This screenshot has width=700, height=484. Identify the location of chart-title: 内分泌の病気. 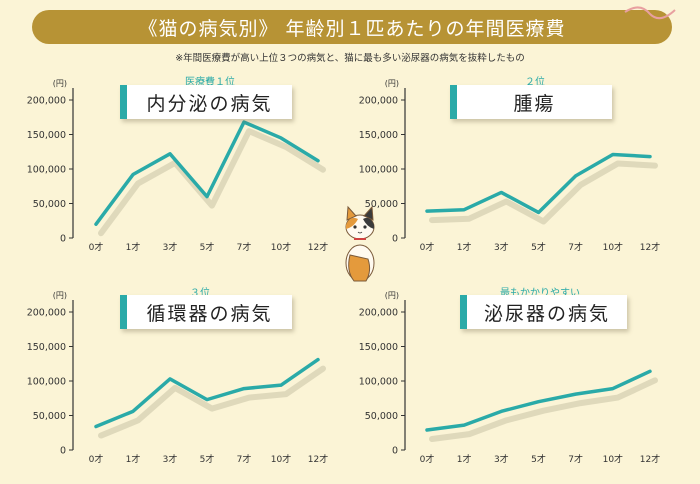
(206, 102).